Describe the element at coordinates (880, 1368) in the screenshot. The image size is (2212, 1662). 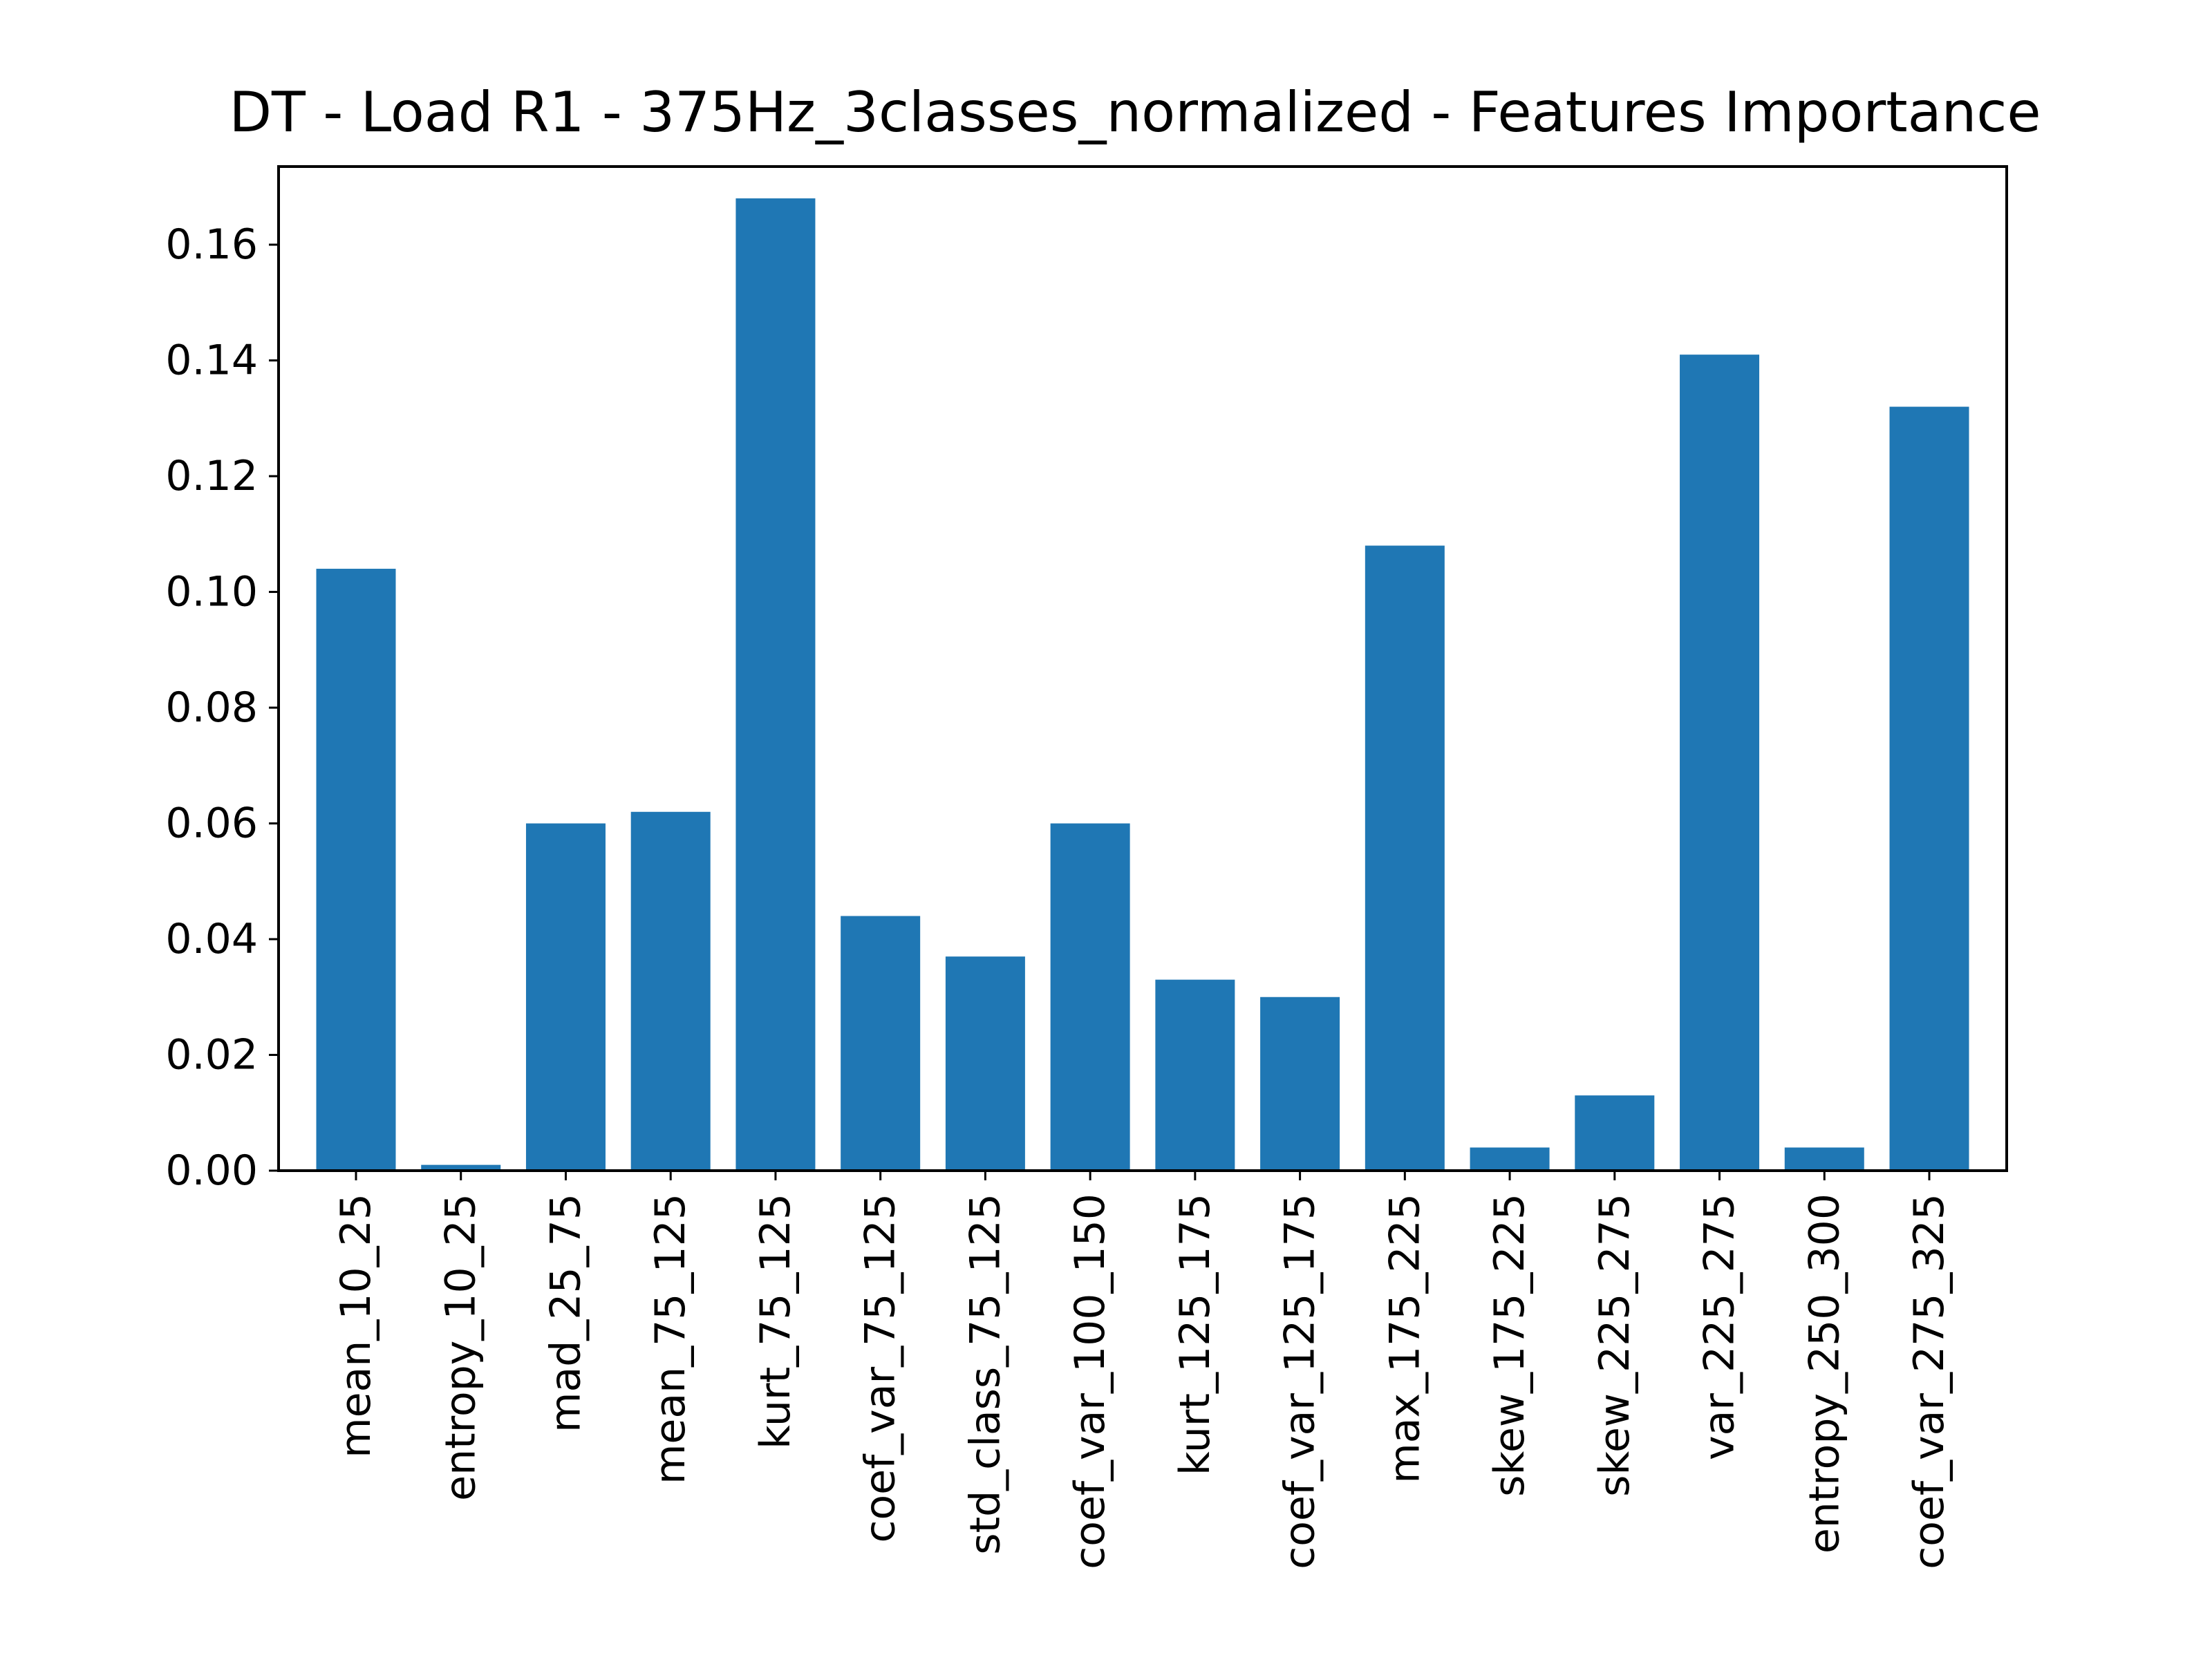
I see `x-tick-label: coef_var_75_125` at that location.